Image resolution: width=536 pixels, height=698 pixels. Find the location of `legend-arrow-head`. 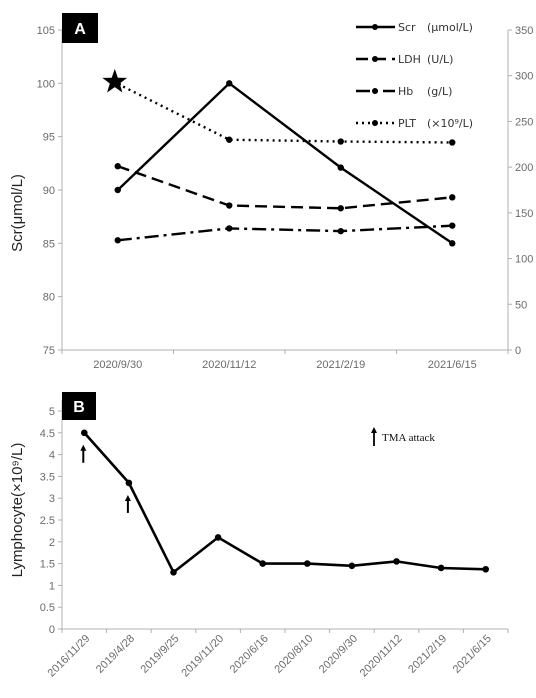

legend-arrow-head is located at coordinates (374, 430).